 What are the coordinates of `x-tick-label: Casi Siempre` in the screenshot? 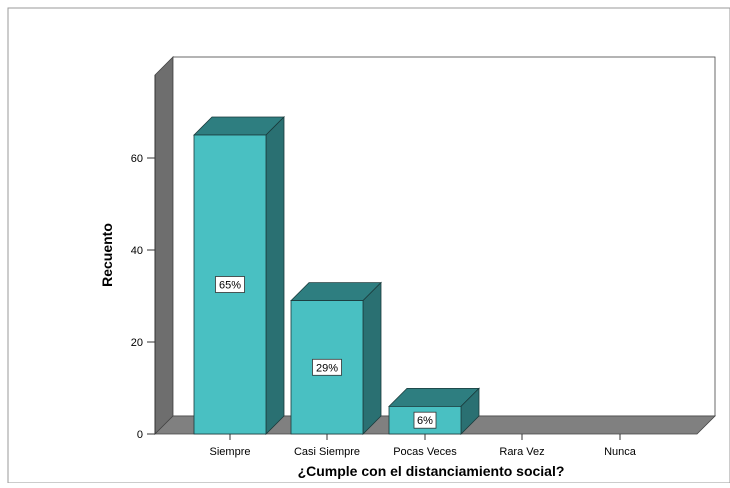 It's located at (327, 452).